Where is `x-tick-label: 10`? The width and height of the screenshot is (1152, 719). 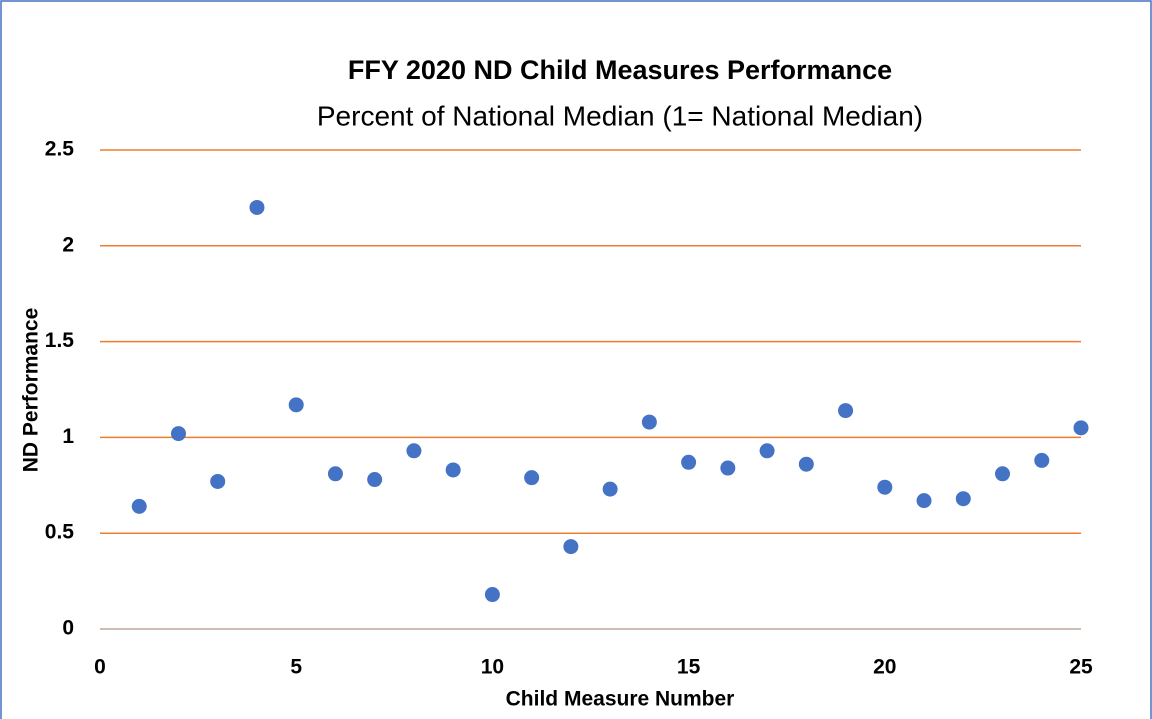
x-tick-label: 10 is located at coordinates (492, 667).